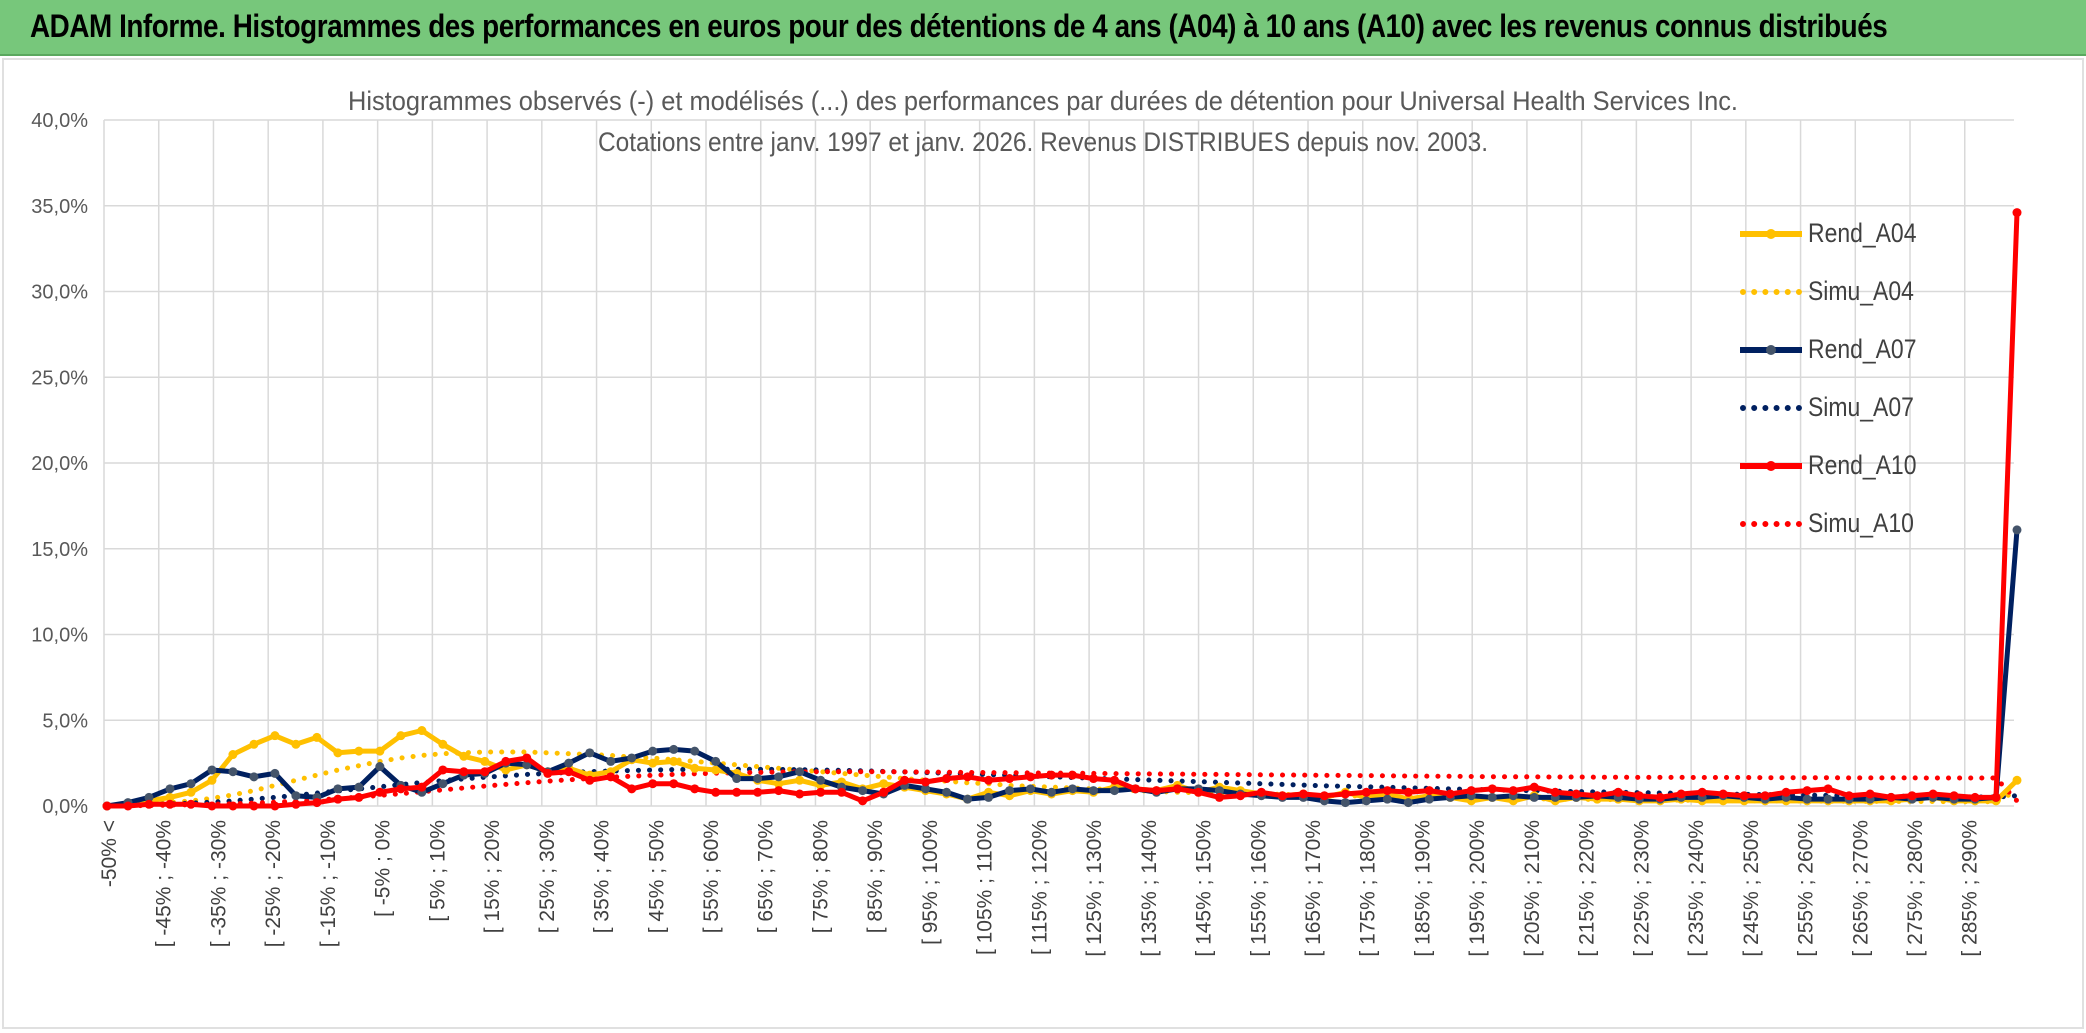 This screenshot has height=1033, width=2086. I want to click on x-tick-label: [ 15% ; 20%, so click(492, 876).